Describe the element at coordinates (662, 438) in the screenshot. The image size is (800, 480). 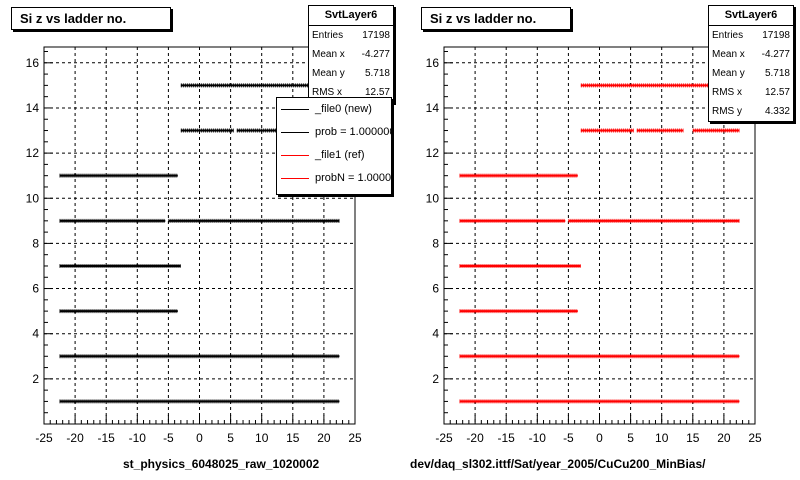
I see `right-x-tick-label: 10` at that location.